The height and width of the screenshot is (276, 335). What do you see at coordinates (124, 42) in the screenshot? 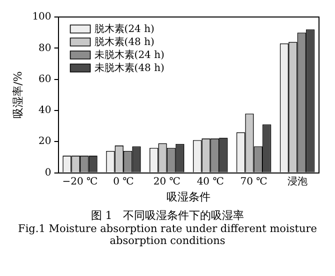
I see `legend-label: 脱木素(48 h)` at bounding box center [124, 42].